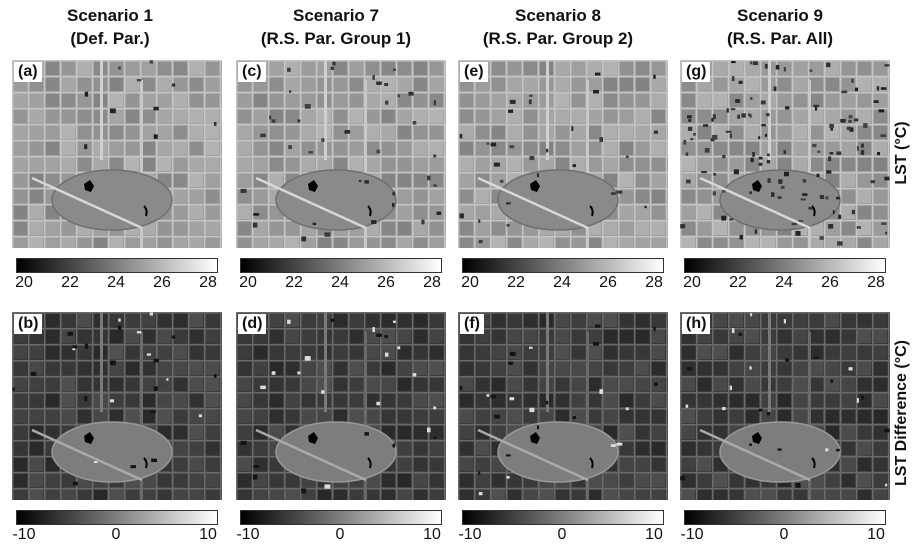  What do you see at coordinates (110, 15) in the screenshot?
I see `scenario-title: Scenario 1` at bounding box center [110, 15].